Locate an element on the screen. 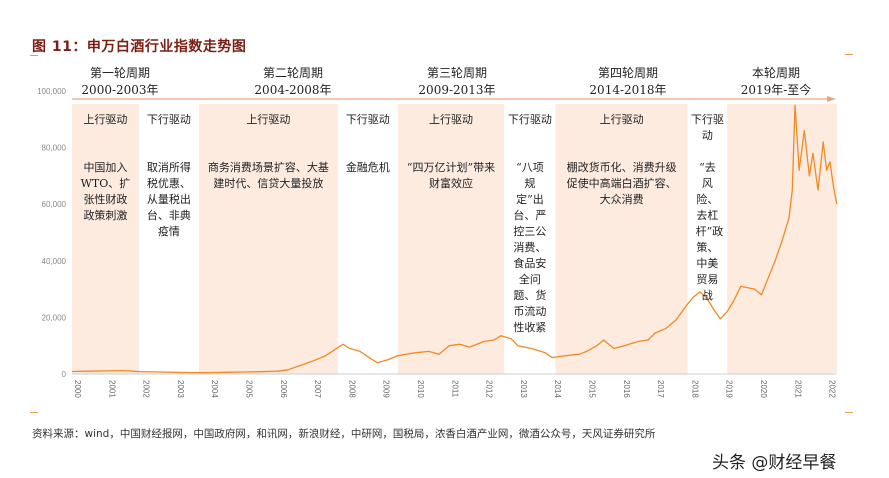  x-tick-label: 2019 is located at coordinates (729, 389).